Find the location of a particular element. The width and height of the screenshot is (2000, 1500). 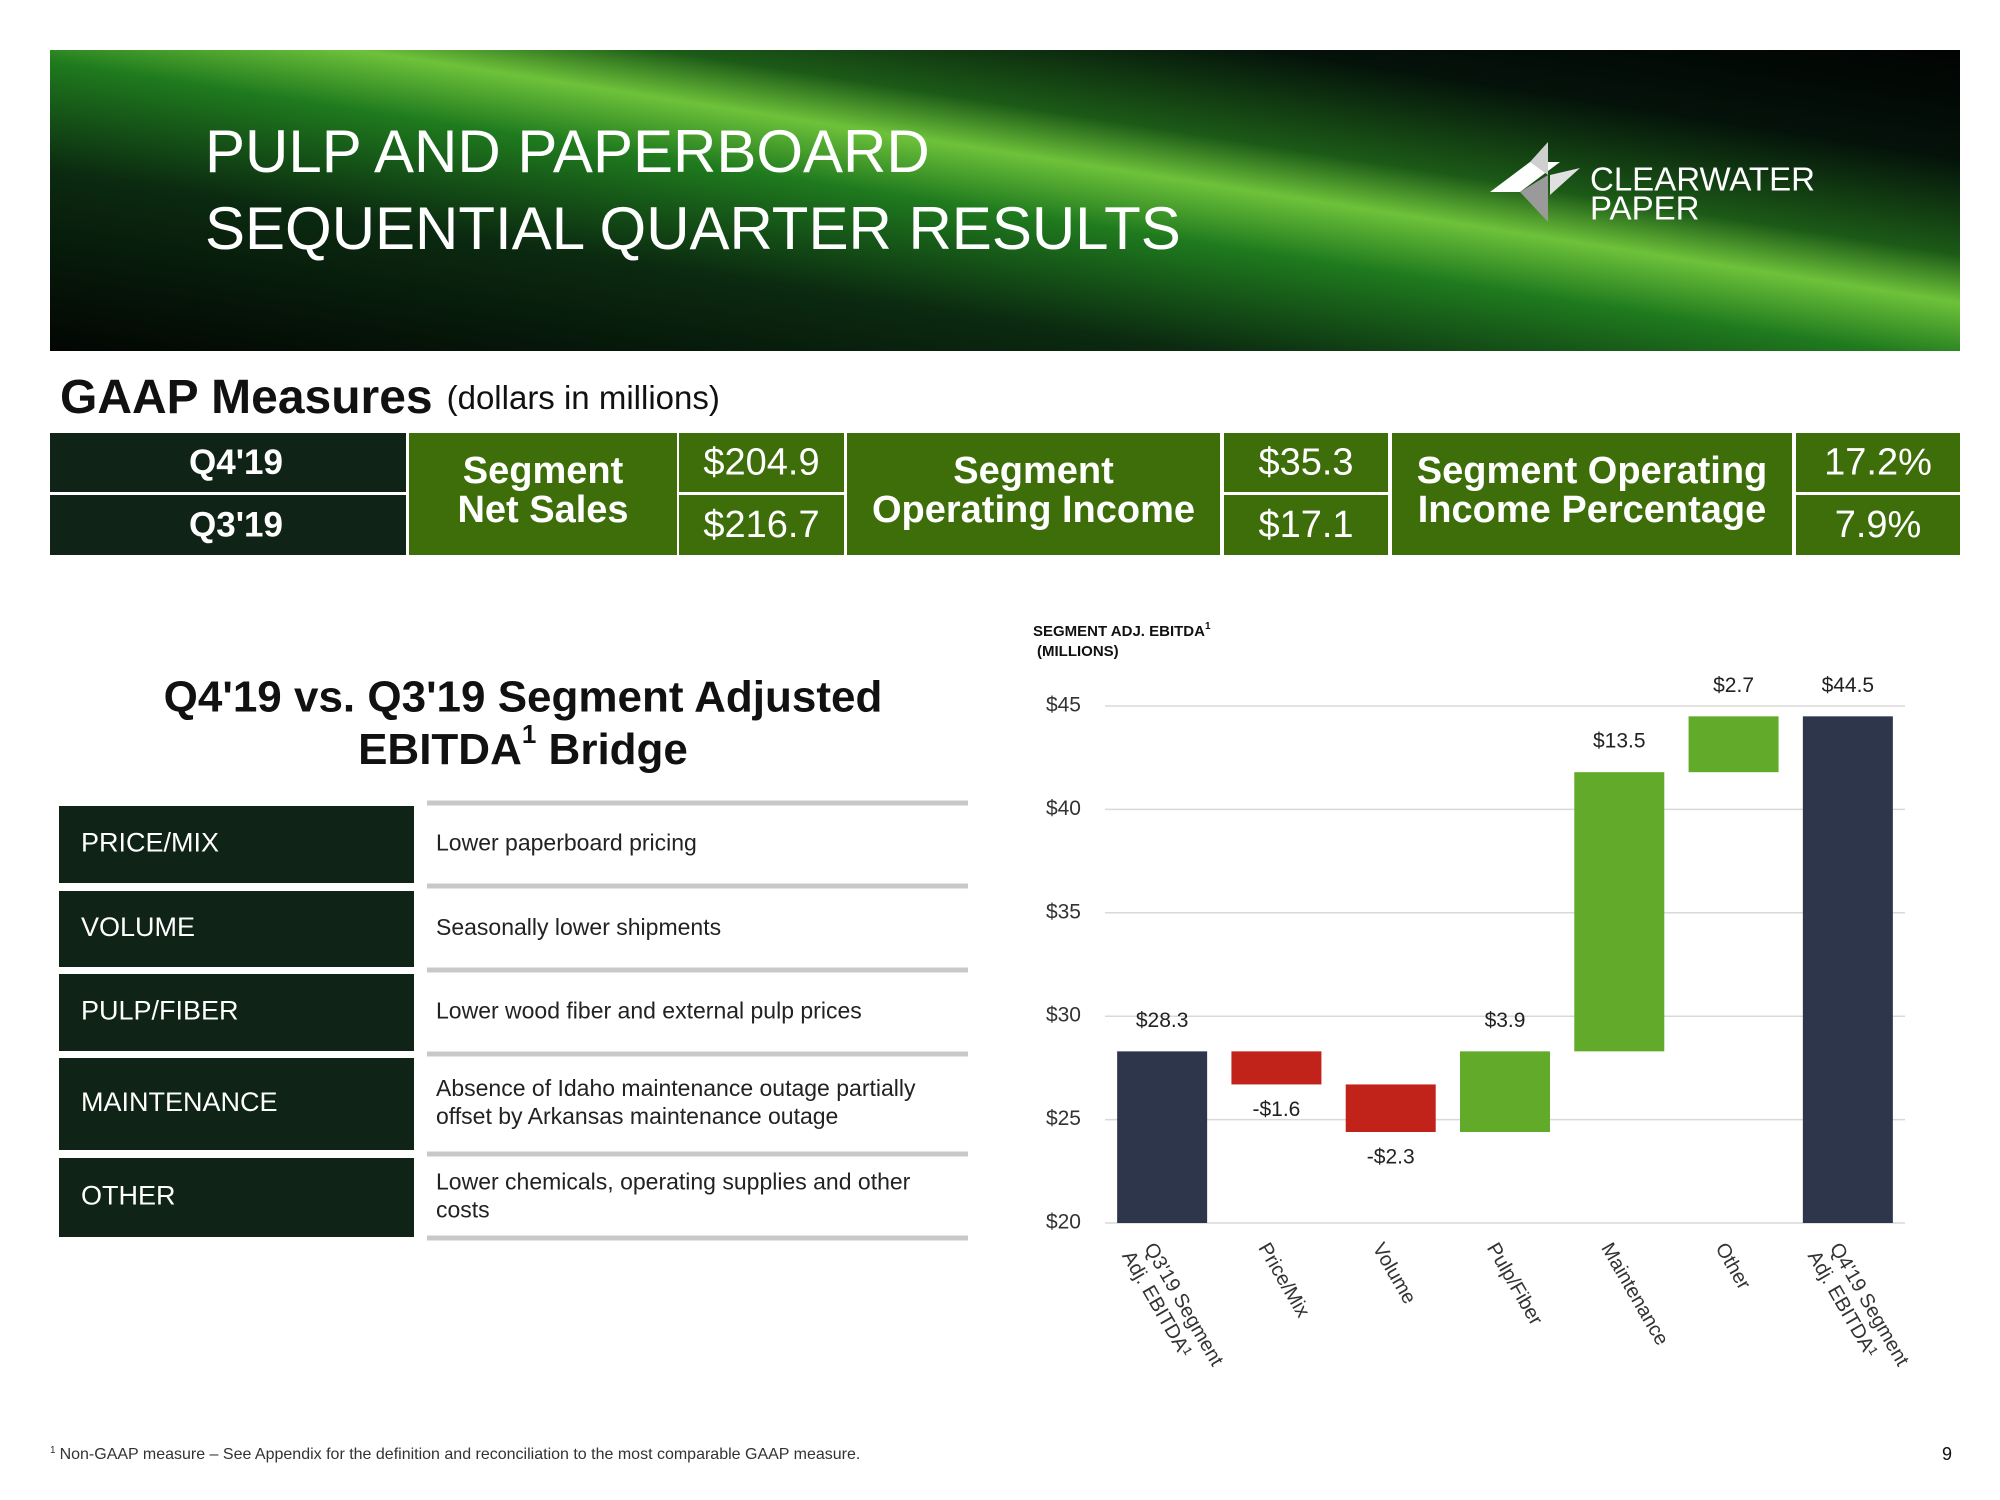

chart-title: SEGMENT ADJ. EBITDA1 is located at coordinates (1122, 630).